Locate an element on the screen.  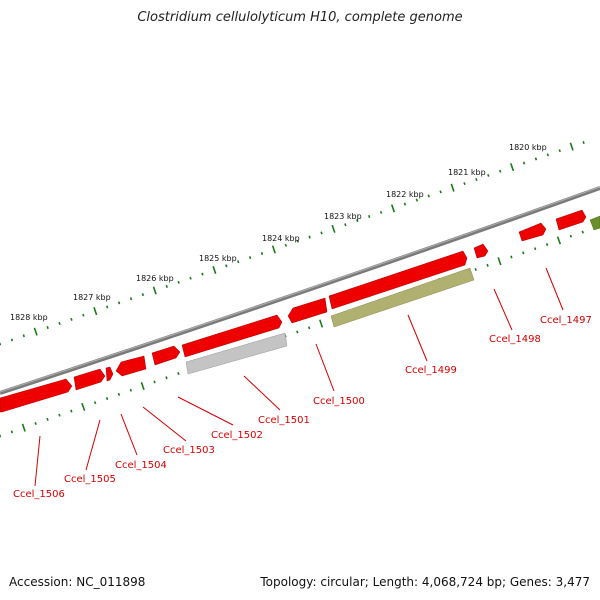
scale-label-1827: 1827 kbp is located at coordinates (92, 297).